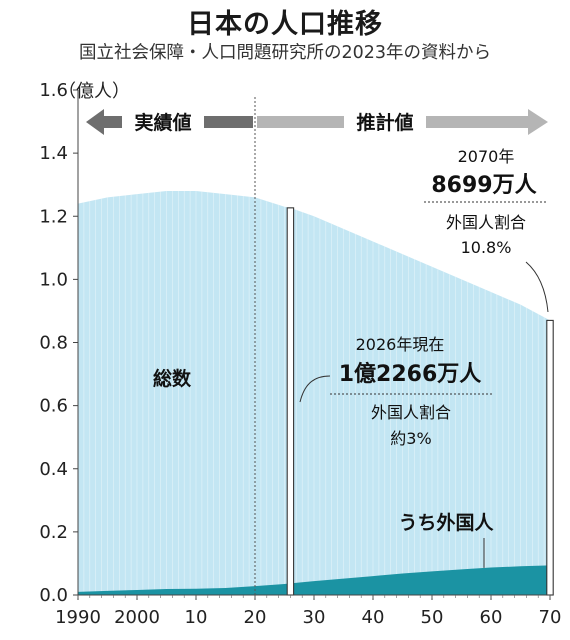 This screenshot has height=640, width=570. What do you see at coordinates (53, 469) in the screenshot?
I see `y-tick-label: 0.4` at bounding box center [53, 469].